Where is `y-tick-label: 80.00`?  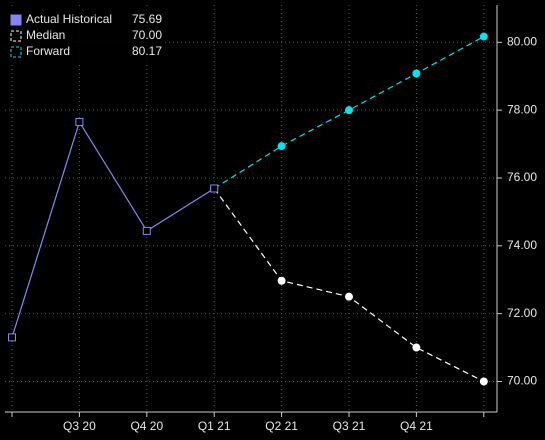 y-tick-label: 80.00 is located at coordinates (522, 41).